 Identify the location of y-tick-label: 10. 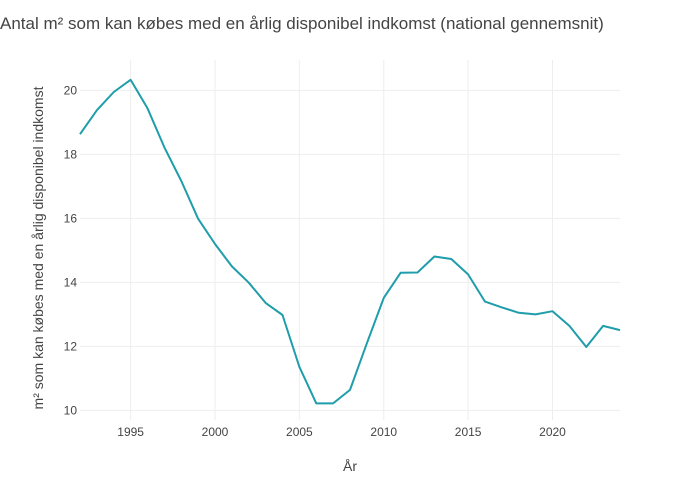
(71, 410).